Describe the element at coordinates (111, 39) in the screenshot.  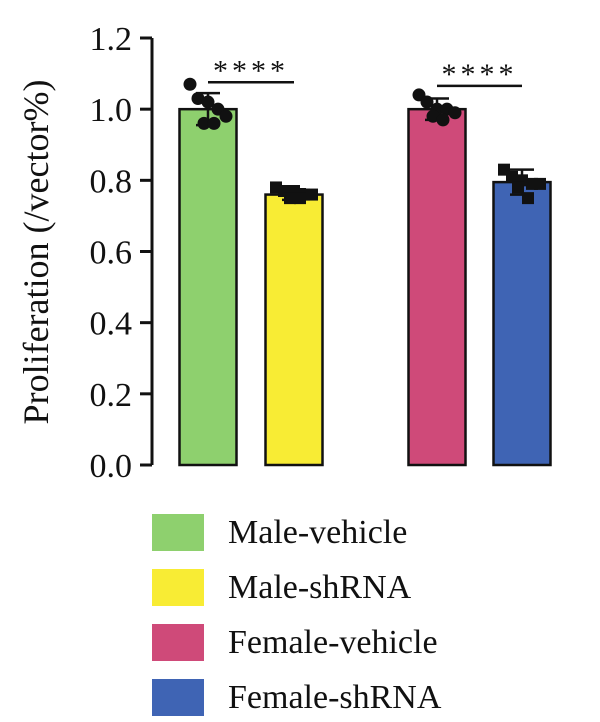
I see `y-tick-label: 1.2` at that location.